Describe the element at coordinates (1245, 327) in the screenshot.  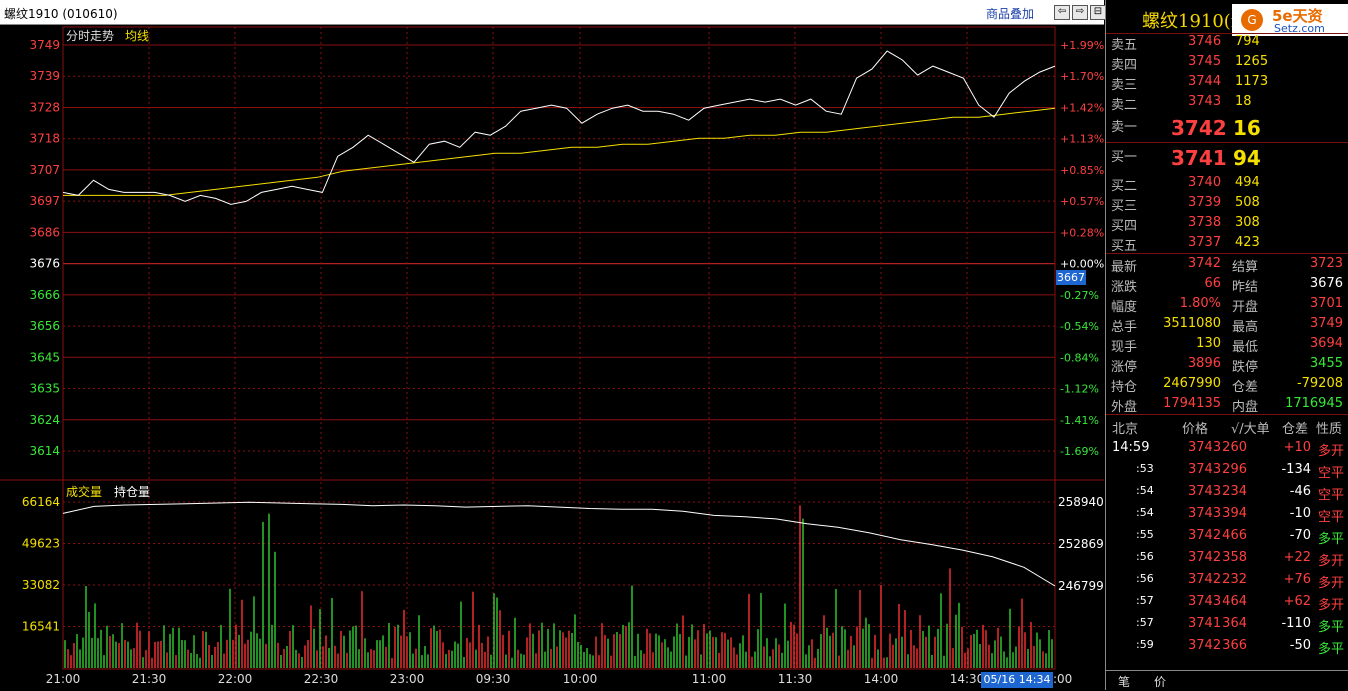
I see `stat-label: 最高` at that location.